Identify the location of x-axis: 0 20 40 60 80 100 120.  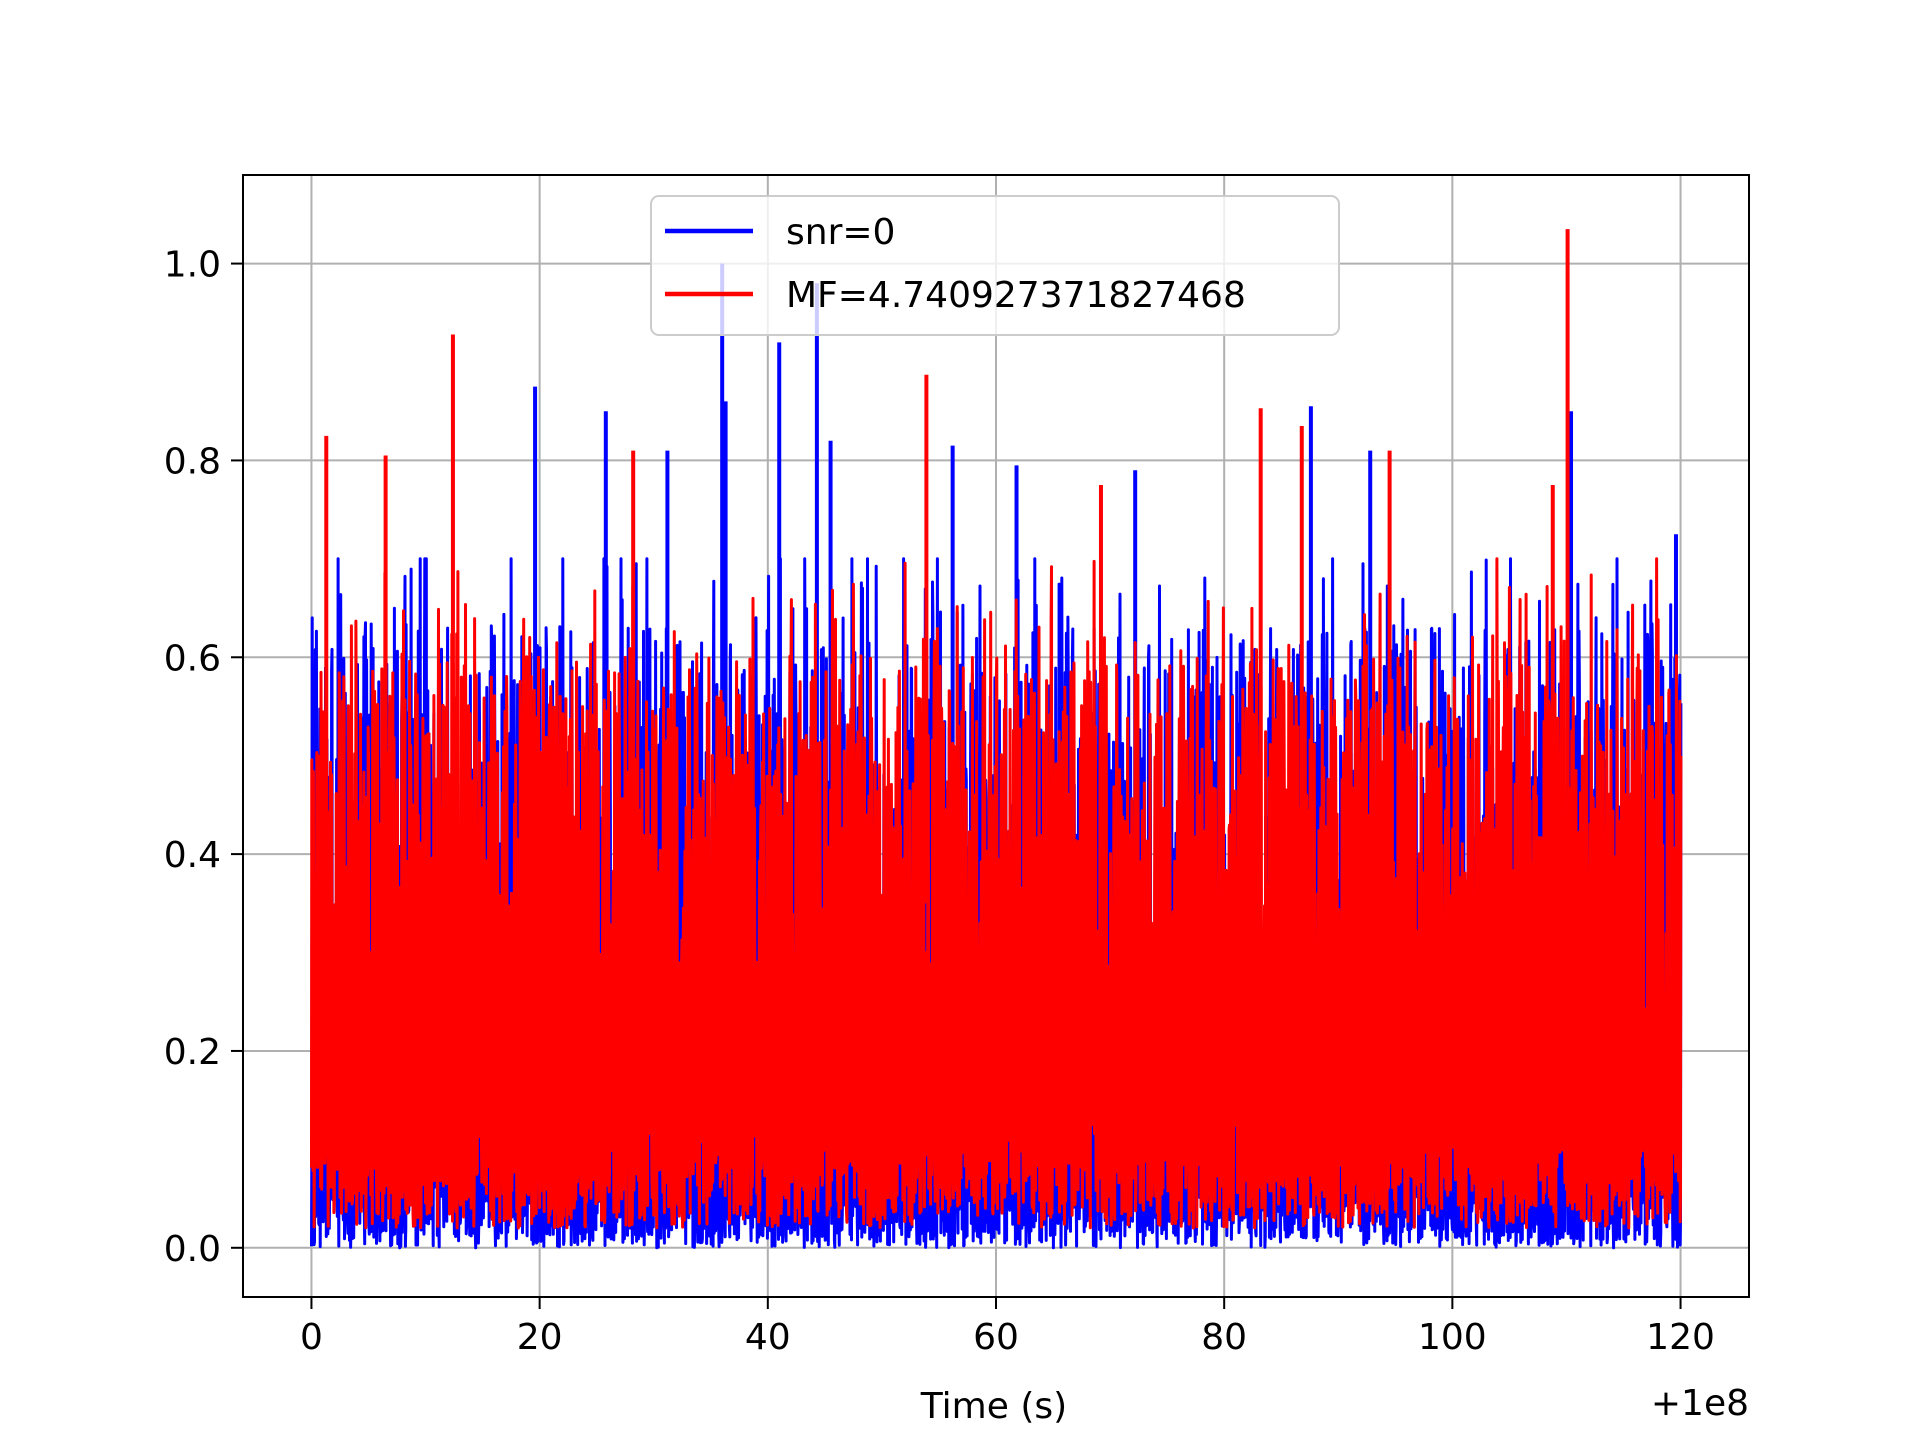
(1007, 1327).